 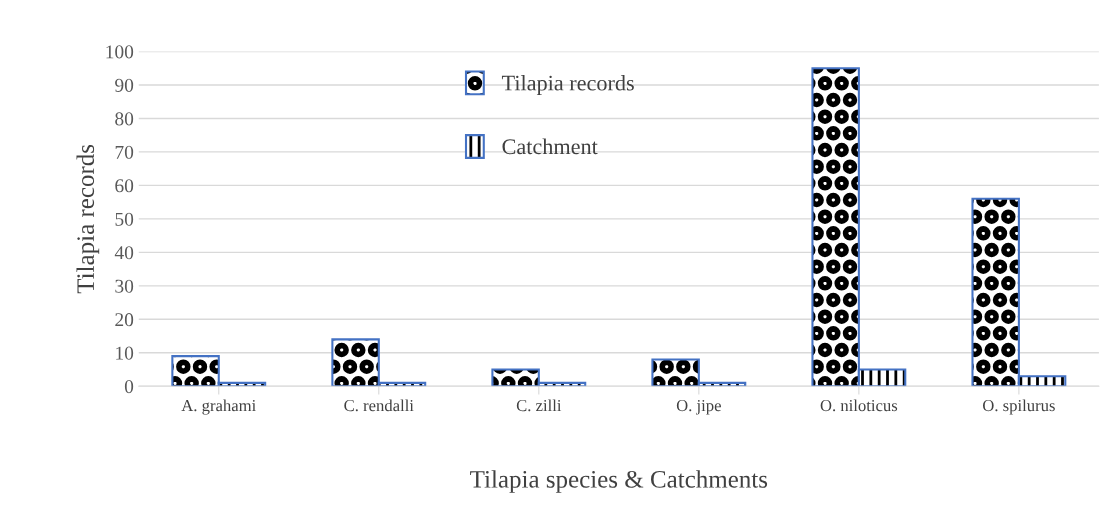 What do you see at coordinates (539, 405) in the screenshot?
I see `x-tick-label: C. zilli` at bounding box center [539, 405].